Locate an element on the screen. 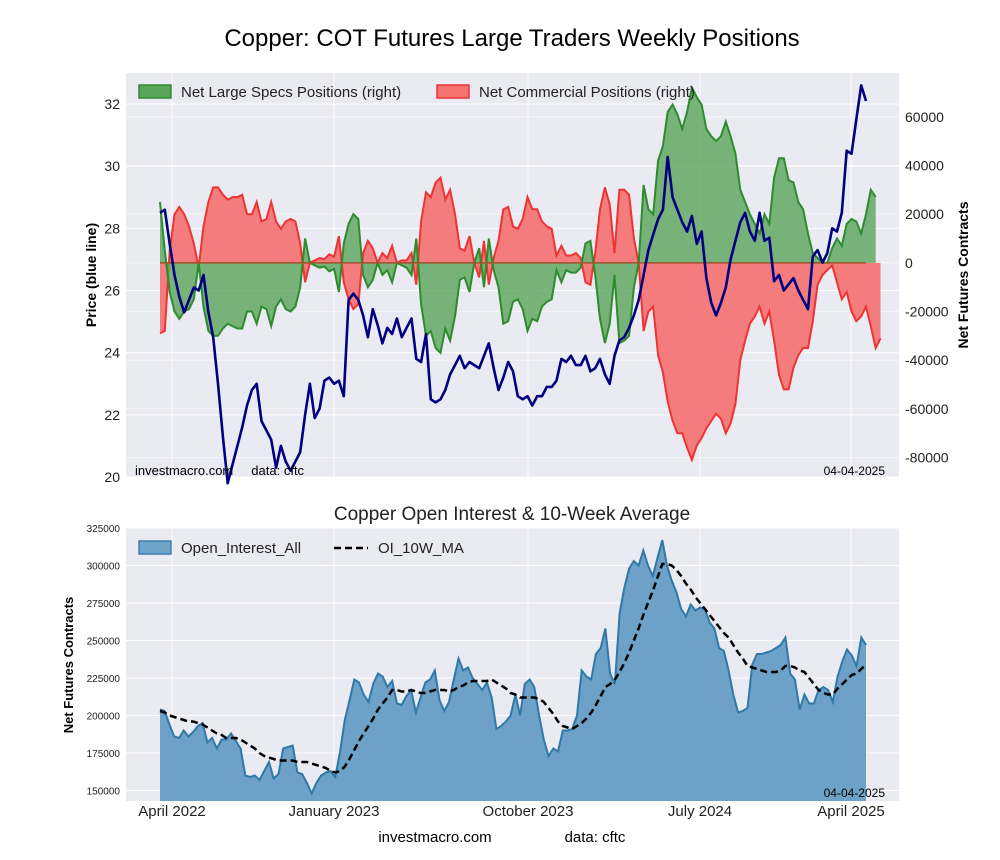  contracts-tick-label: -40000 is located at coordinates (927, 360).